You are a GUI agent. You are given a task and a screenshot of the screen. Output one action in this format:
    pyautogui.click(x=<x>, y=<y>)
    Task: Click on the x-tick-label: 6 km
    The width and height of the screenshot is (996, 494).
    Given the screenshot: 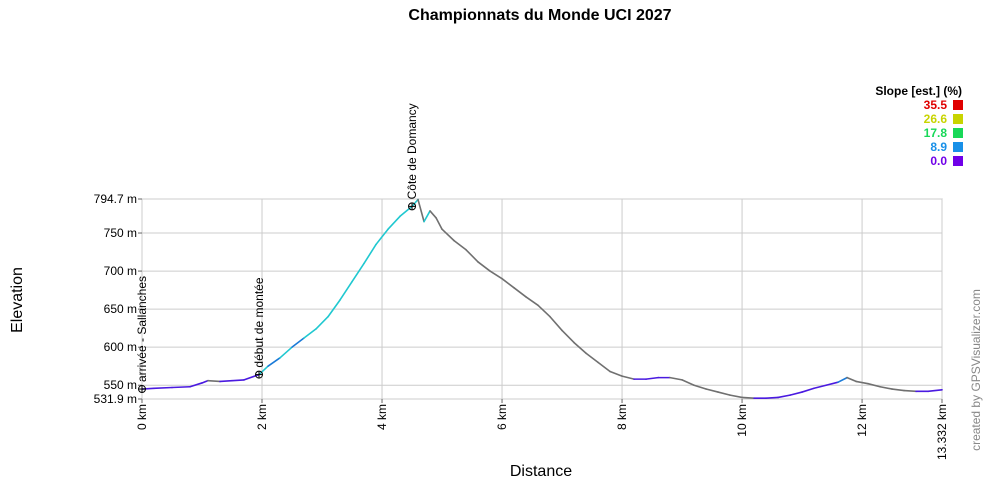 What is the action you would take?
    pyautogui.click(x=502, y=417)
    